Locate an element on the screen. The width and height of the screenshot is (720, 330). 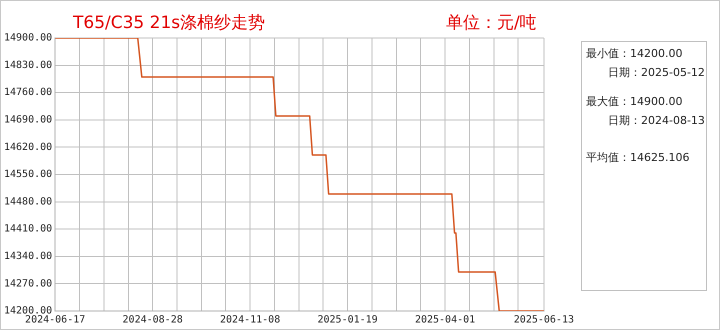
chart-title: T65/C35 21s涤棉纱走势 is located at coordinates (169, 23).